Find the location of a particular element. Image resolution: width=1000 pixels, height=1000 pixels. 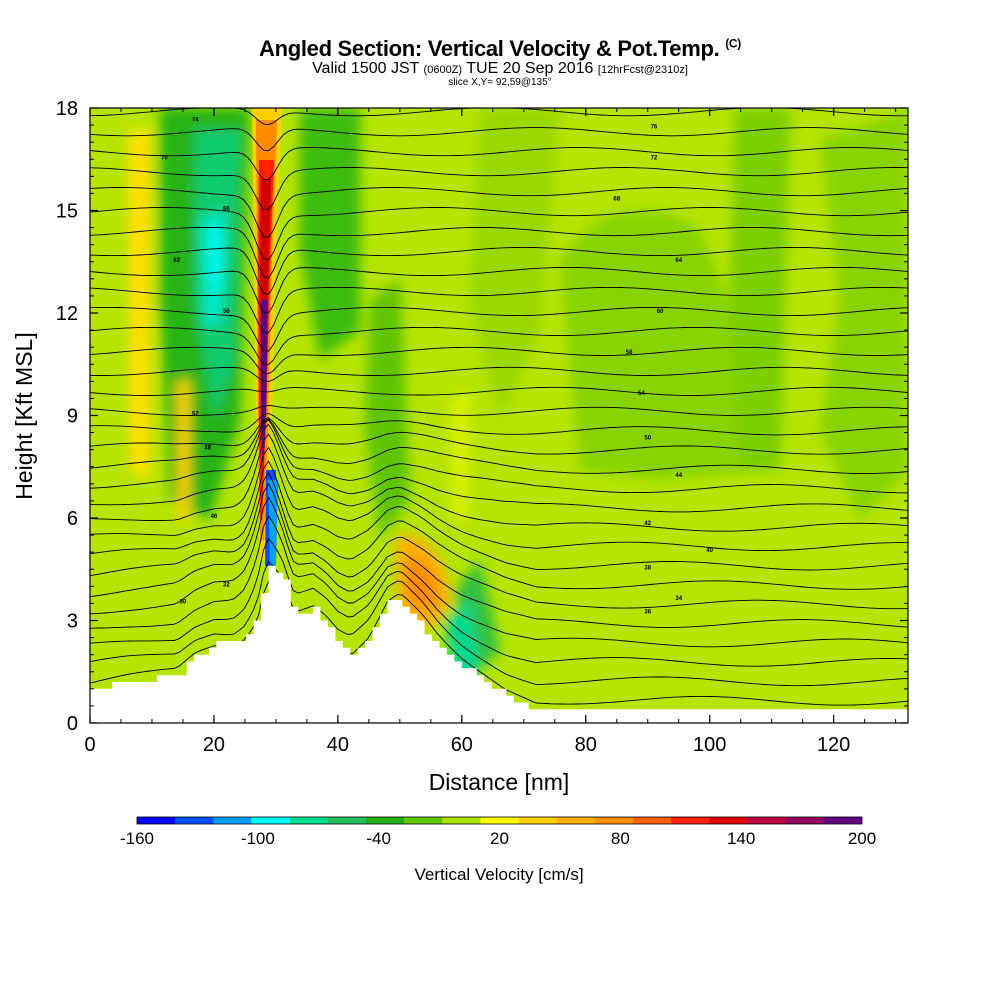

theta-contour-label: 30 is located at coordinates (183, 602).